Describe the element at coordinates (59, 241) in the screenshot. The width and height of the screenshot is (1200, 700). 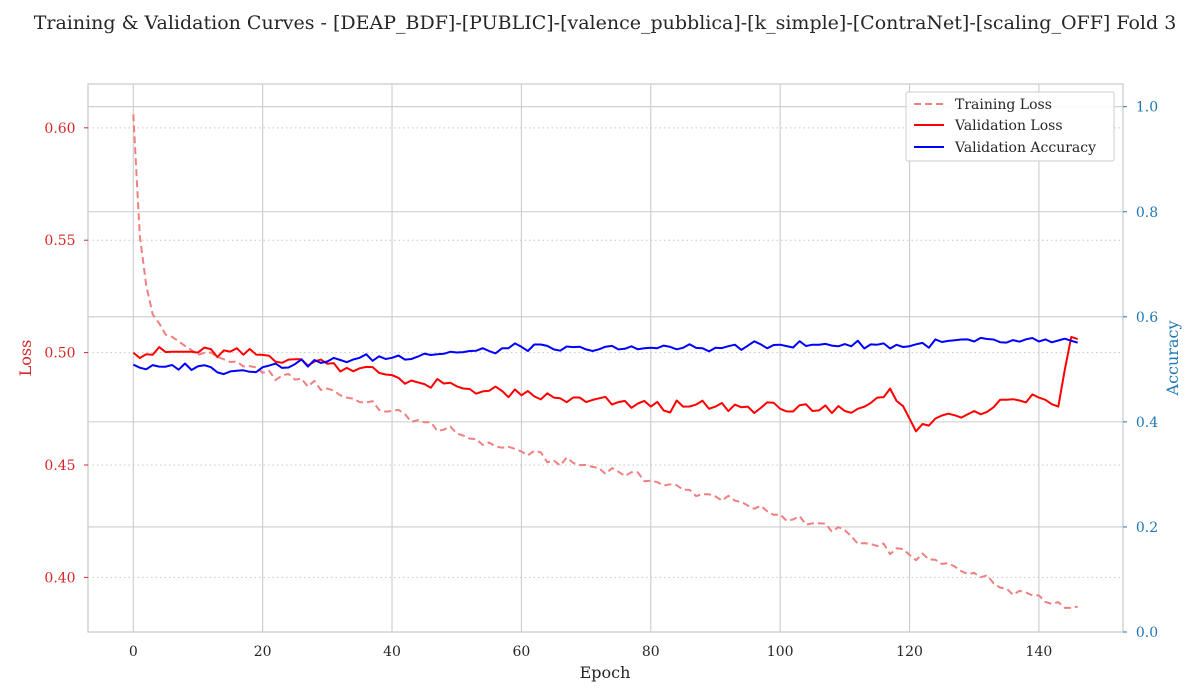
I see `y-left-tick-label: 0.55` at that location.